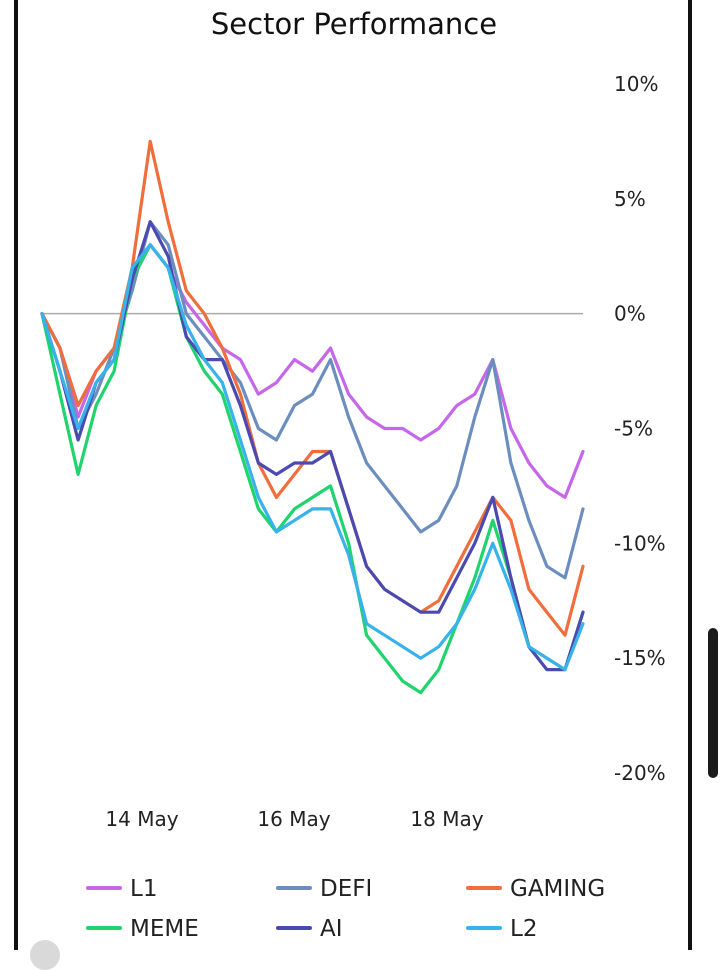 The image size is (720, 970). What do you see at coordinates (630, 314) in the screenshot?
I see `y-tick-label: 0%` at bounding box center [630, 314].